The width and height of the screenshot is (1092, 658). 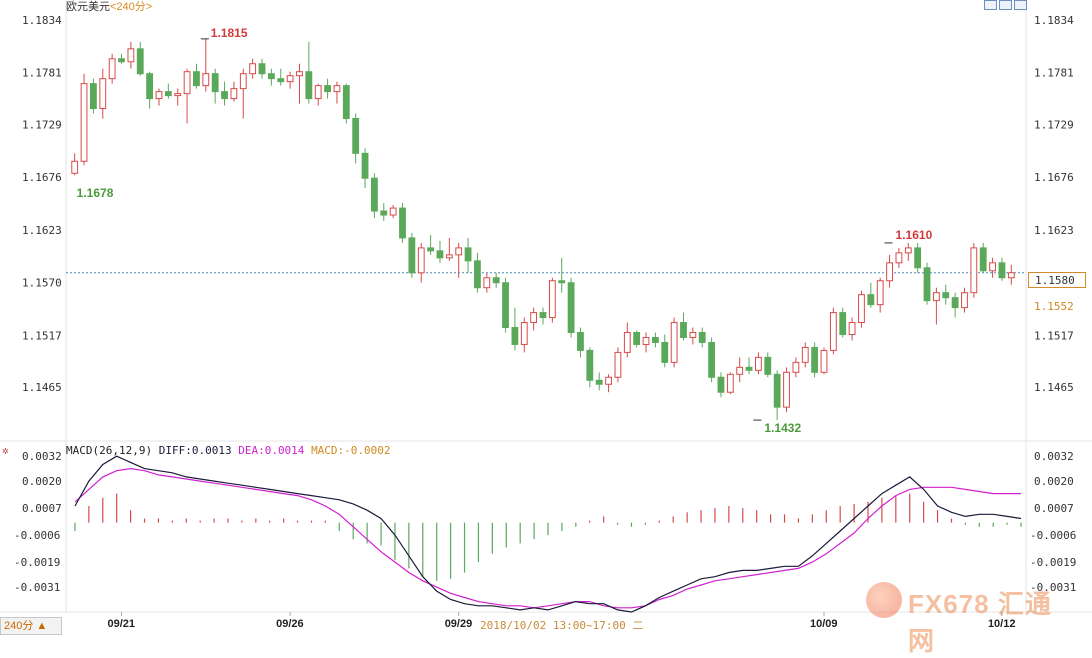 I want to click on diff-value: DIFF:0.0013, so click(x=195, y=450).